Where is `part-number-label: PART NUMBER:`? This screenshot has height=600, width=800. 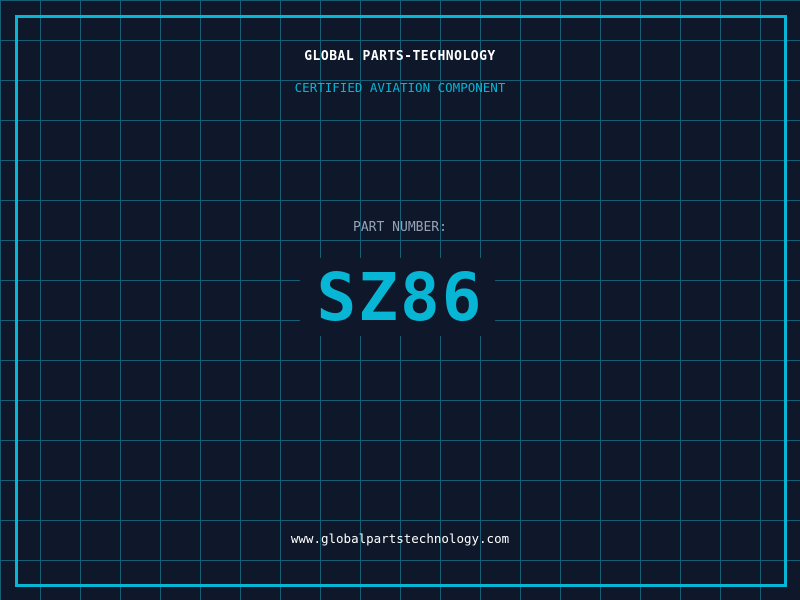
part-number-label: PART NUMBER: is located at coordinates (400, 227).